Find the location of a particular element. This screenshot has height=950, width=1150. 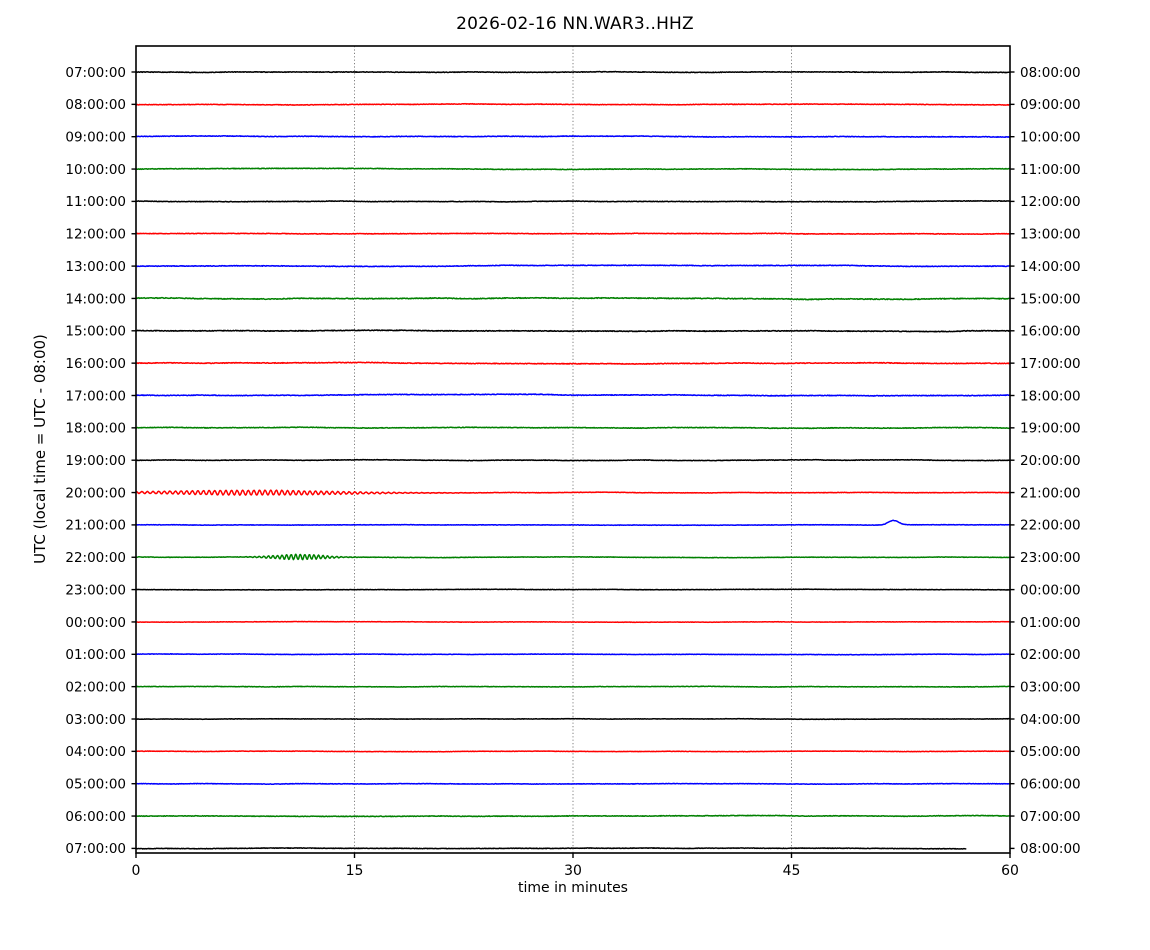

y-tick-label-left: 05:00:00 is located at coordinates (95, 785).